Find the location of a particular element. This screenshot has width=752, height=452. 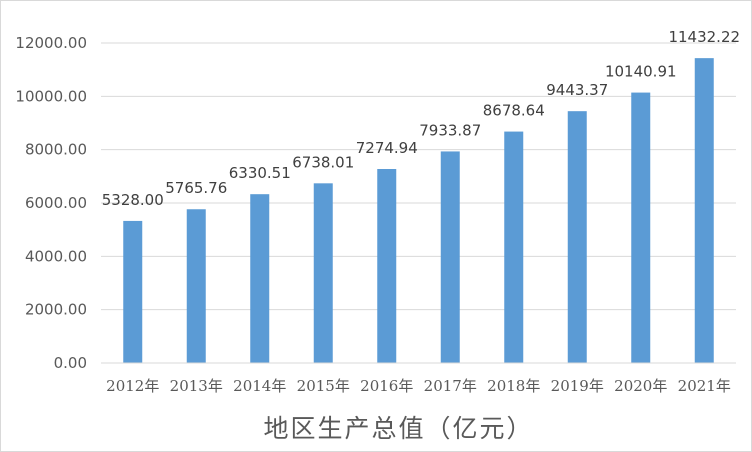

y-tick-label: 10000.00 is located at coordinates (51, 96).